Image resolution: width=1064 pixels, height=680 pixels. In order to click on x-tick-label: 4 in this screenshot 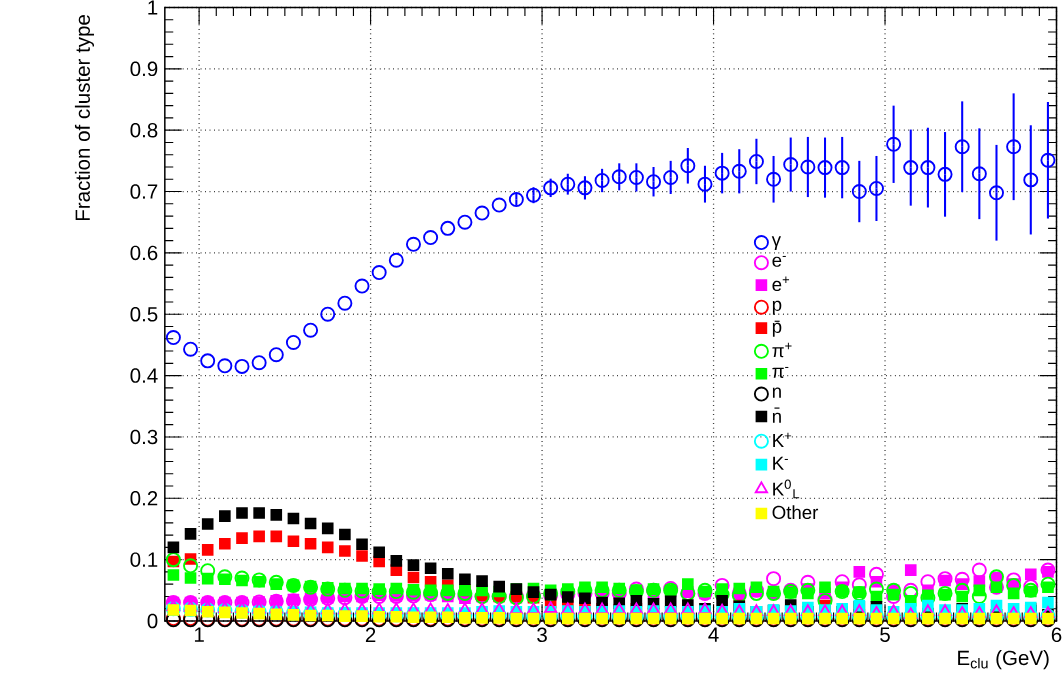, I will do `click(713, 634)`.